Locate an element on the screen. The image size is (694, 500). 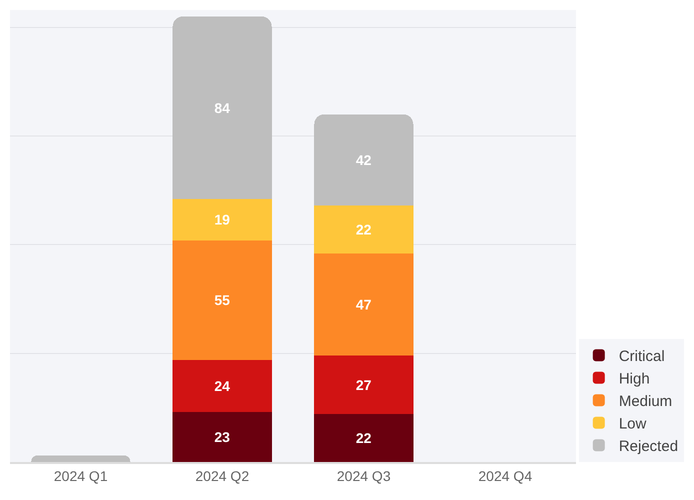
data-label: 24 is located at coordinates (222, 386).